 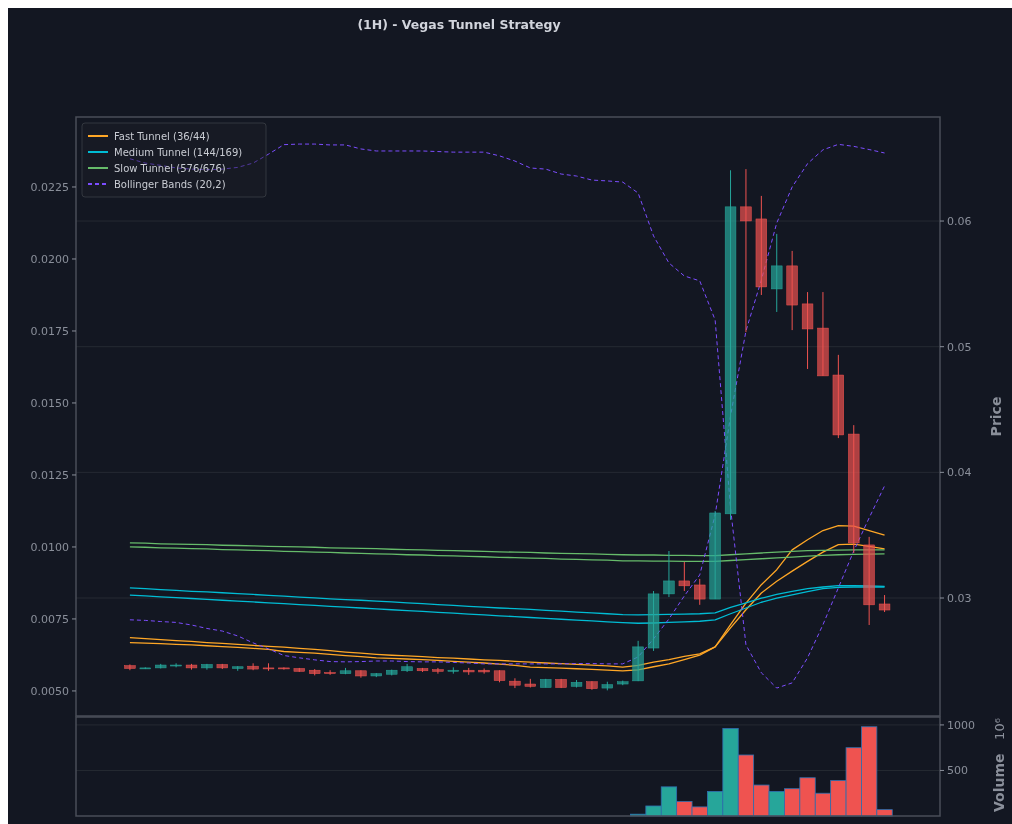 What do you see at coordinates (49, 619) in the screenshot?
I see `y-tick-label: 0.0075` at bounding box center [49, 619].